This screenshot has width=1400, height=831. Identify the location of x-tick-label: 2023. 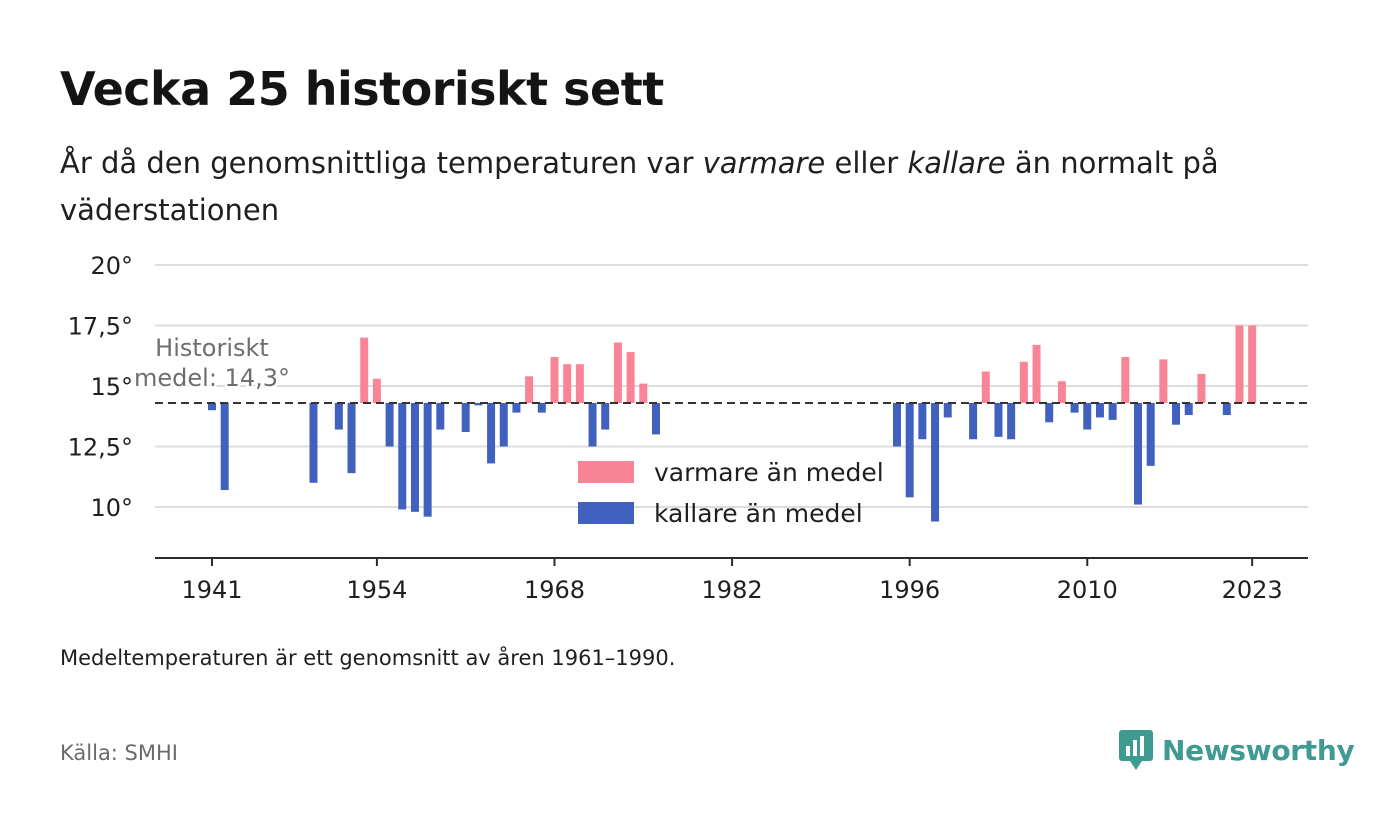
(1252, 590).